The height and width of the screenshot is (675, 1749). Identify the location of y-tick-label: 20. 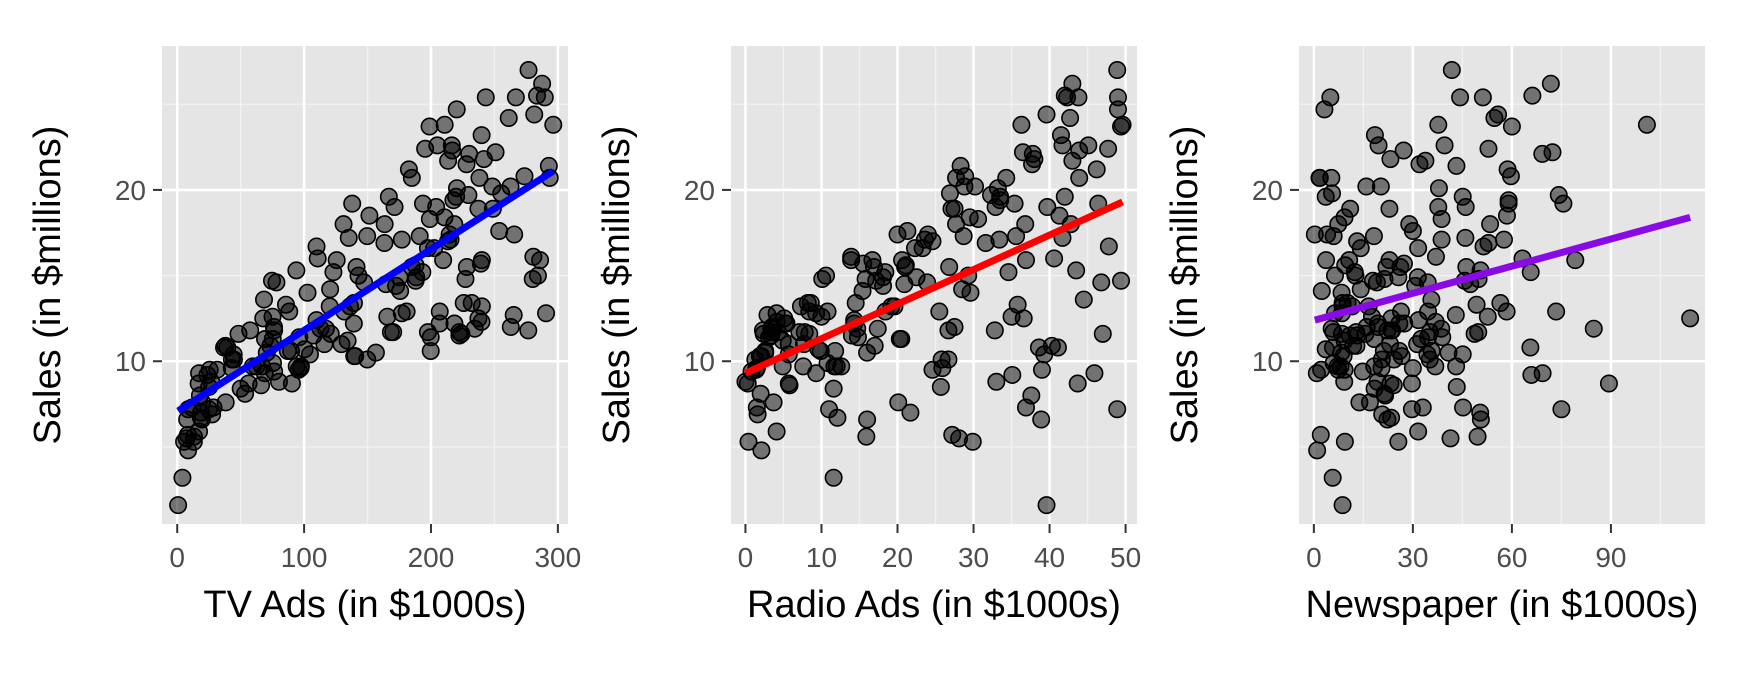
(699, 190).